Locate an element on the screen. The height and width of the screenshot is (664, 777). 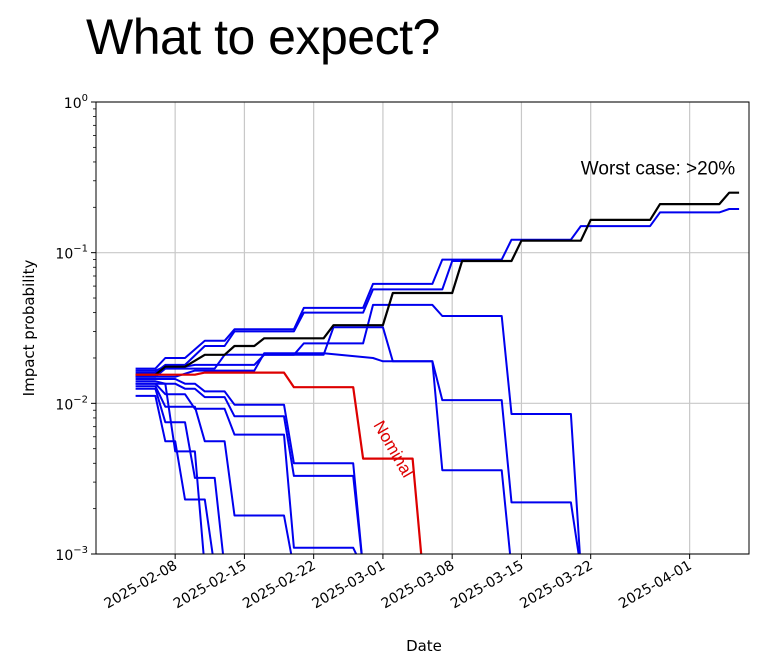
x-tick-label: 2025-03-08 is located at coordinates (418, 585).